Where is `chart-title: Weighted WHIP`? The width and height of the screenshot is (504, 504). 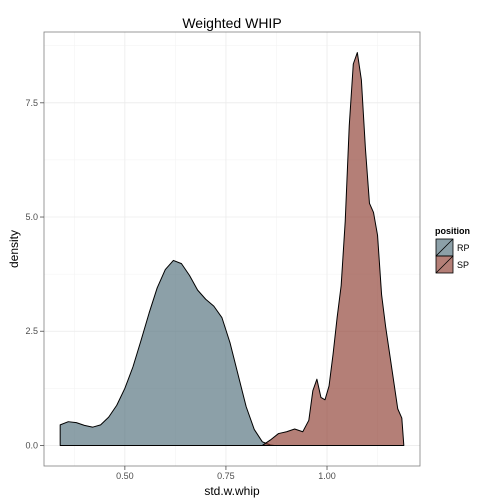 chart-title: Weighted WHIP is located at coordinates (231, 23).